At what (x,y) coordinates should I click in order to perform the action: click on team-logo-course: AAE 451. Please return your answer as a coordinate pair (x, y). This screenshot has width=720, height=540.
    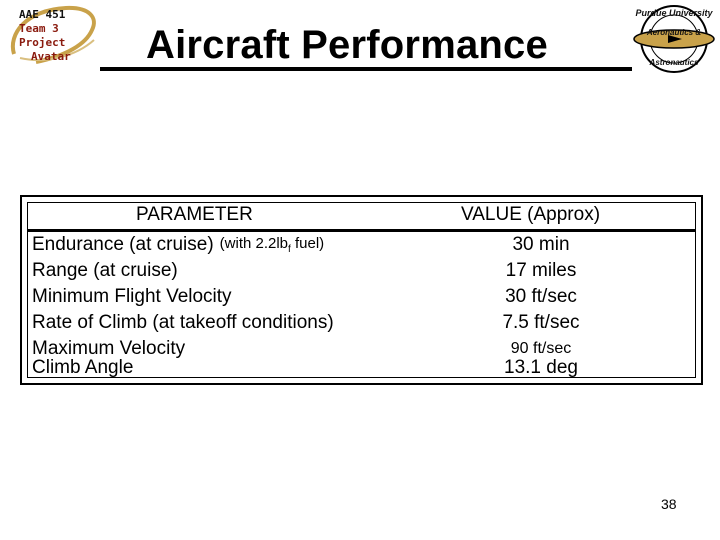
    Looking at the image, I should click on (42, 14).